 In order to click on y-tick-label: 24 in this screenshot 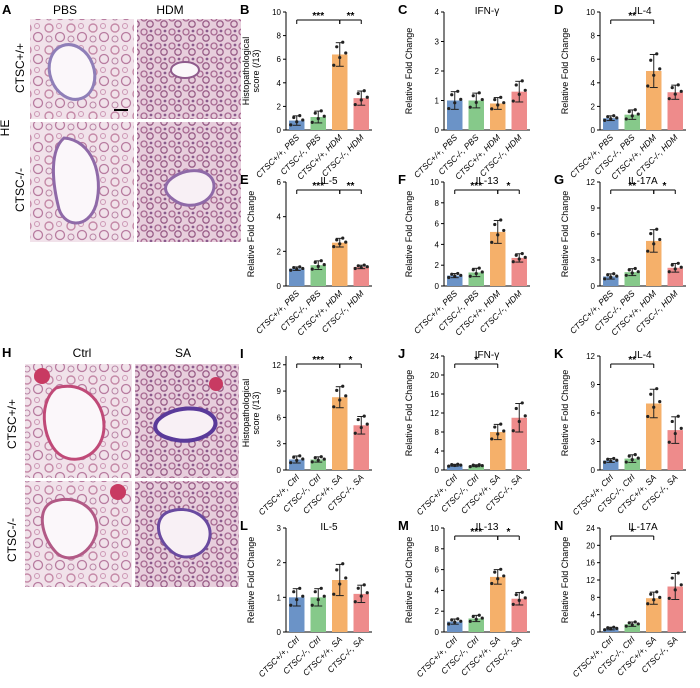, I will do `click(434, 356)`.